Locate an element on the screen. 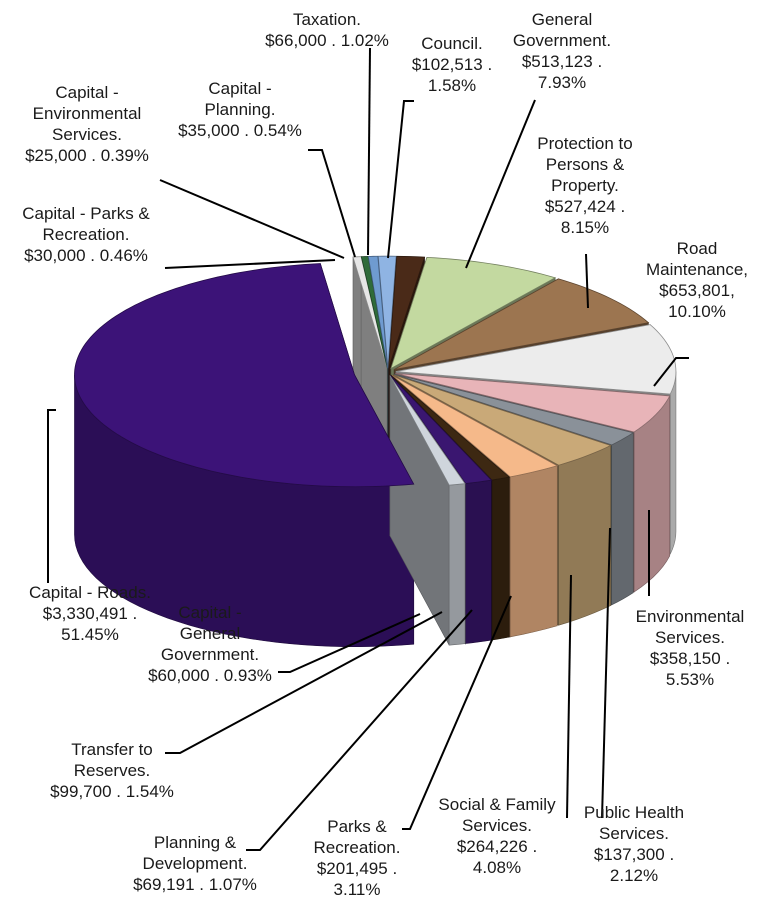 The width and height of the screenshot is (769, 911). leader-line-public-health-services is located at coordinates (606, 673).